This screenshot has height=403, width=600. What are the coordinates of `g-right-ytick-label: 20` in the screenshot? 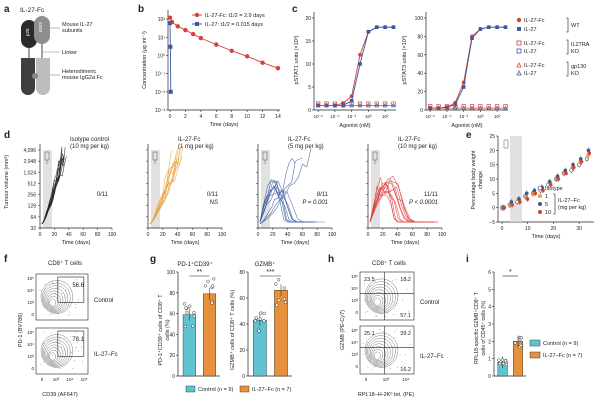 It's located at (242, 351).